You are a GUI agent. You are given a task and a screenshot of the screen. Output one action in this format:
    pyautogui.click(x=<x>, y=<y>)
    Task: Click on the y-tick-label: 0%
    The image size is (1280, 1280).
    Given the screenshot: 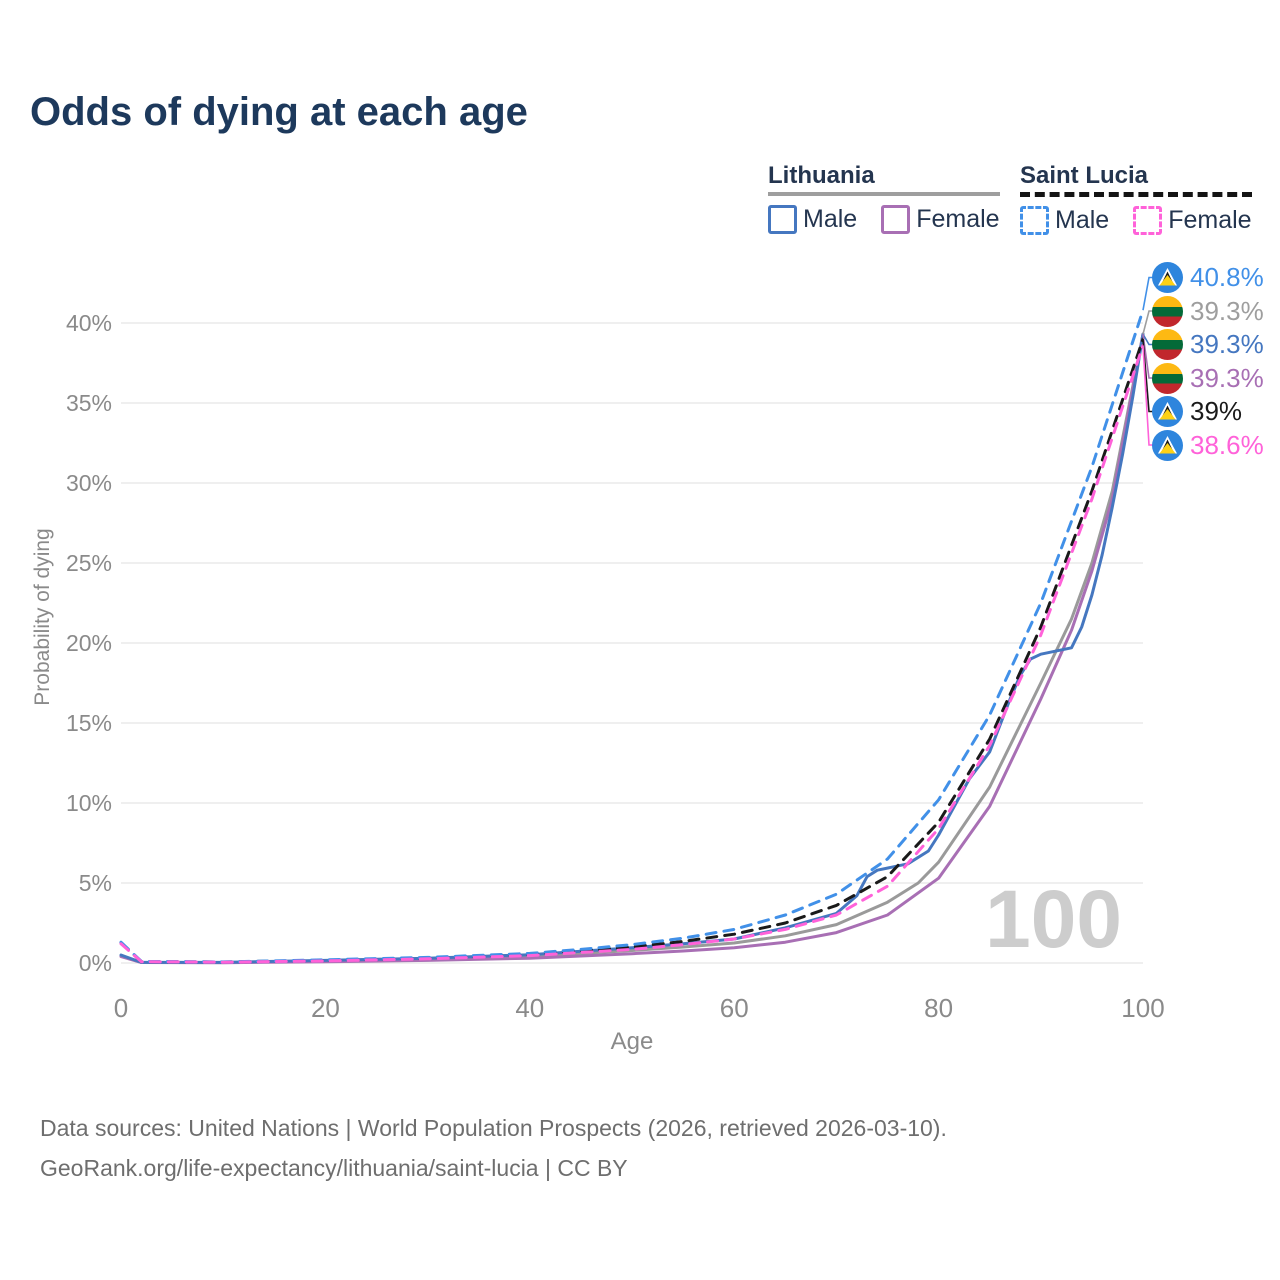 What is the action you would take?
    pyautogui.click(x=95, y=963)
    